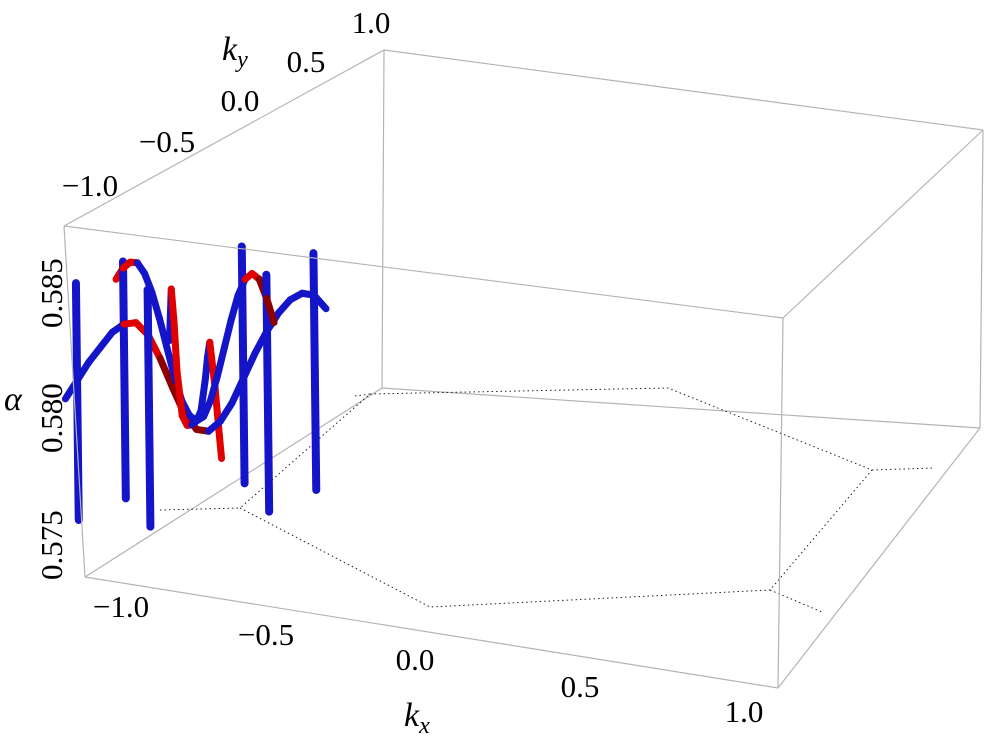  I want to click on z-axis-ticks: 0.575 0.580 0.585, so click(51, 419).